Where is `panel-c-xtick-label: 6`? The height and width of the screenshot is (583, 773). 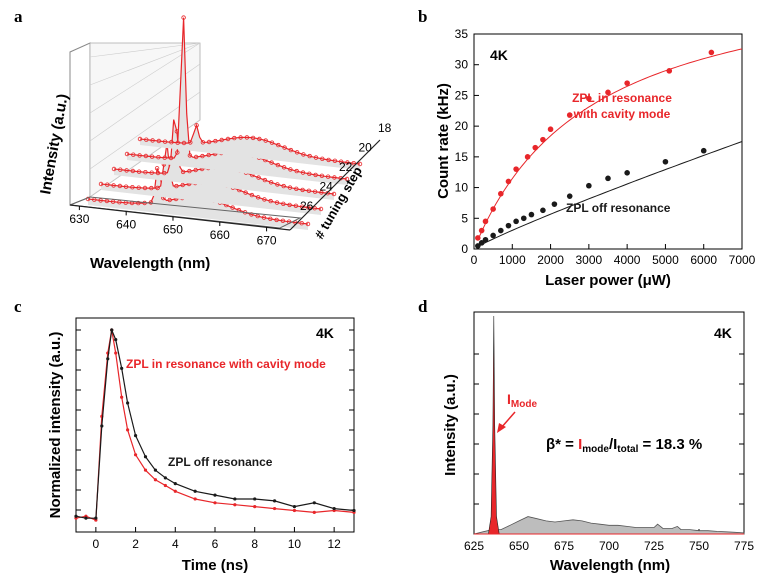 panel-c-xtick-label: 6 is located at coordinates (215, 544).